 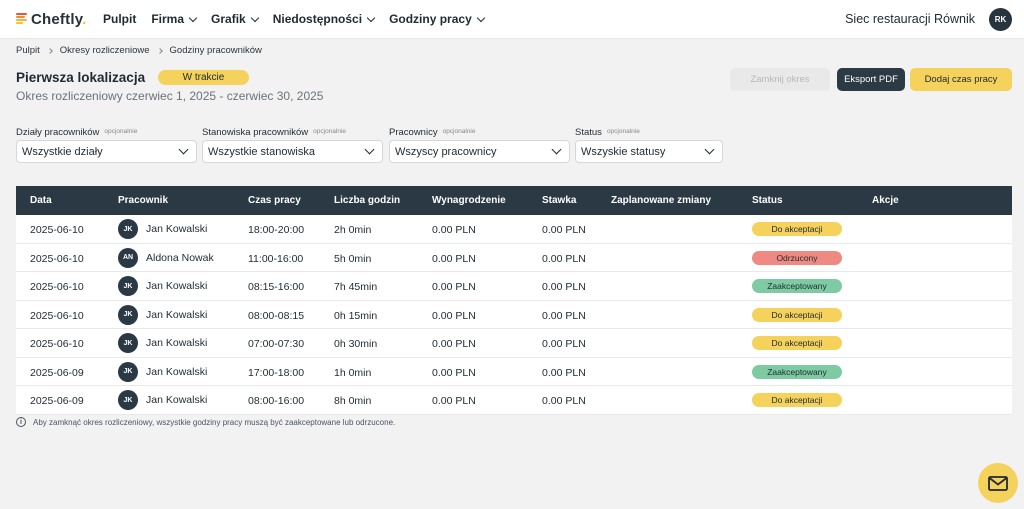 What do you see at coordinates (367, 200) in the screenshot?
I see `column-header: Liczba godzin` at bounding box center [367, 200].